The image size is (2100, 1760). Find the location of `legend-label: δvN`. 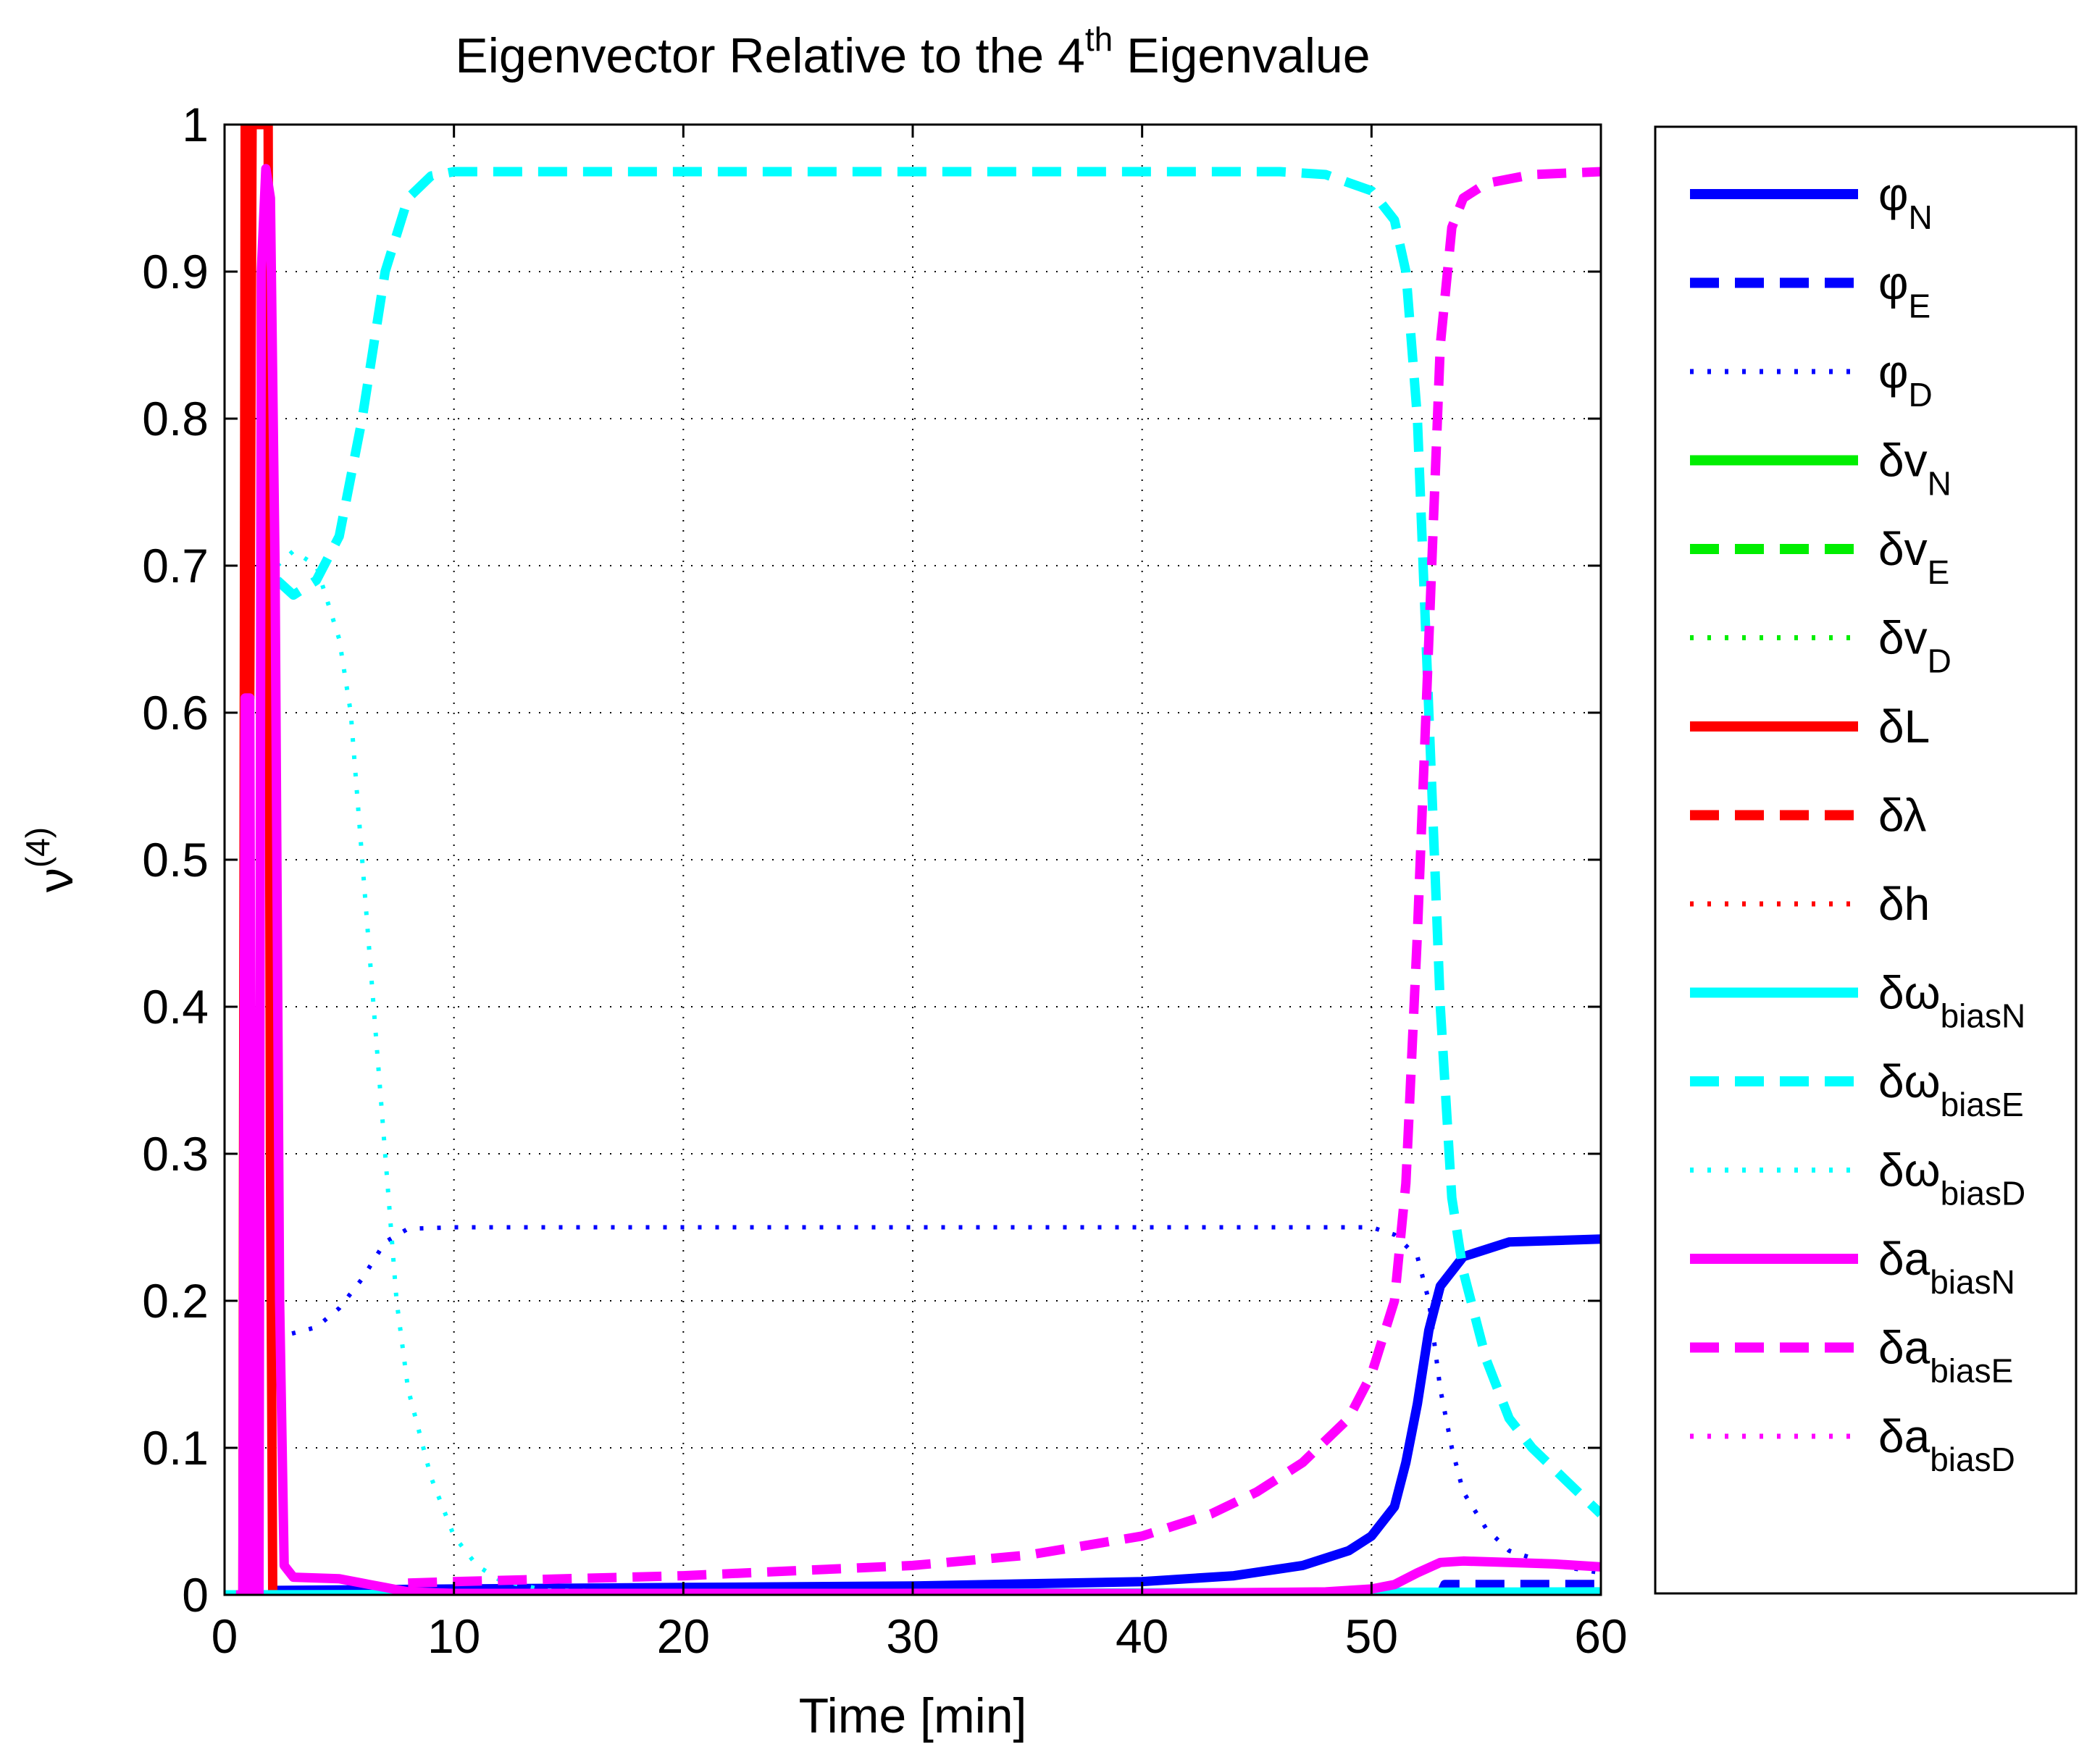

legend-label: δvN is located at coordinates (1915, 469).